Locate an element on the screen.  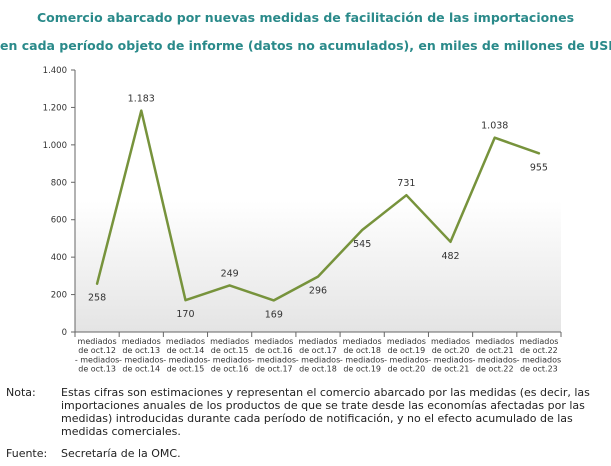
y-tick-label: 400 is located at coordinates (59, 258).